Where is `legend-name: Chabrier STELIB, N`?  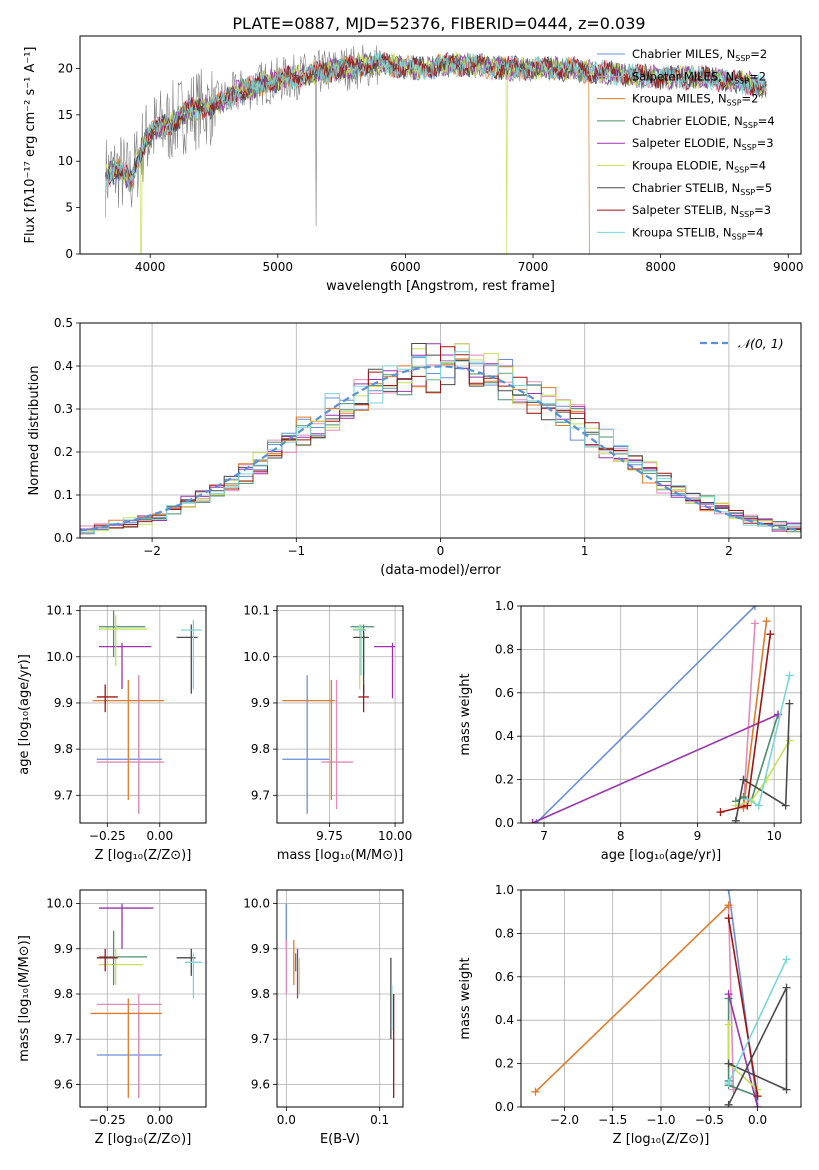
legend-name: Chabrier STELIB, N is located at coordinates (686, 188).